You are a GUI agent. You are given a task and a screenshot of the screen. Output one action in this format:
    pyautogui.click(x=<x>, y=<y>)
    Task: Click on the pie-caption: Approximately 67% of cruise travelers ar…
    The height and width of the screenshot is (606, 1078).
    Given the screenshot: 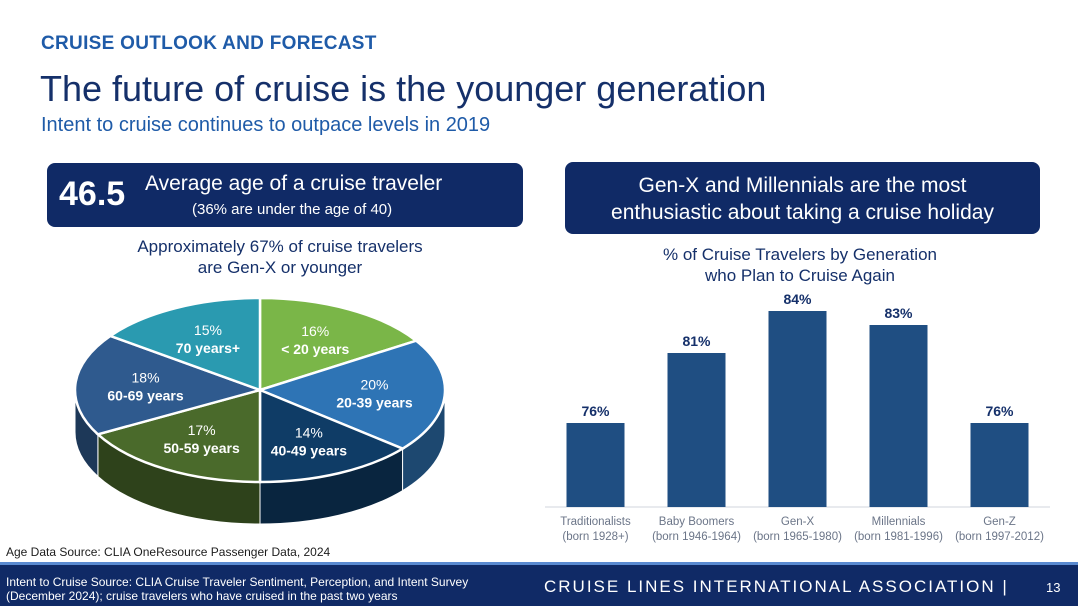 What is the action you would take?
    pyautogui.click(x=280, y=257)
    